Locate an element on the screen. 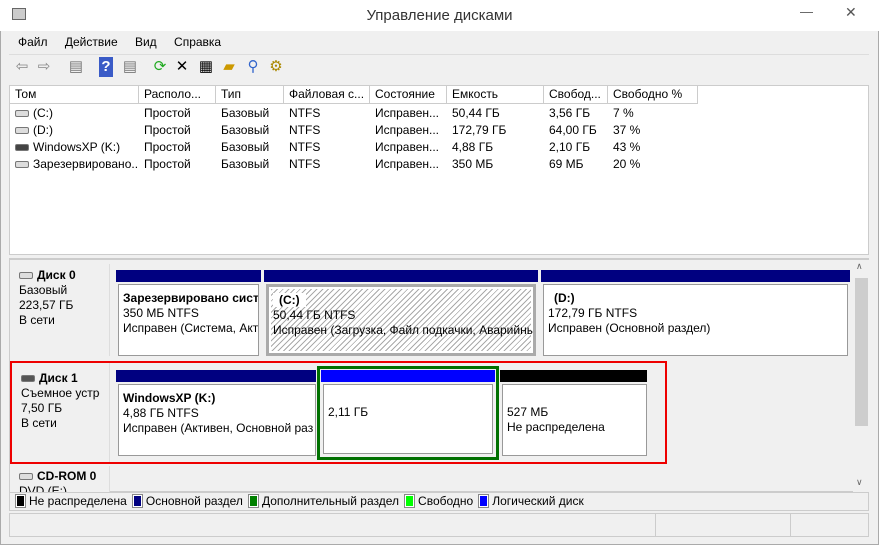  disk-name: CD-ROM 0 is located at coordinates (67, 476).